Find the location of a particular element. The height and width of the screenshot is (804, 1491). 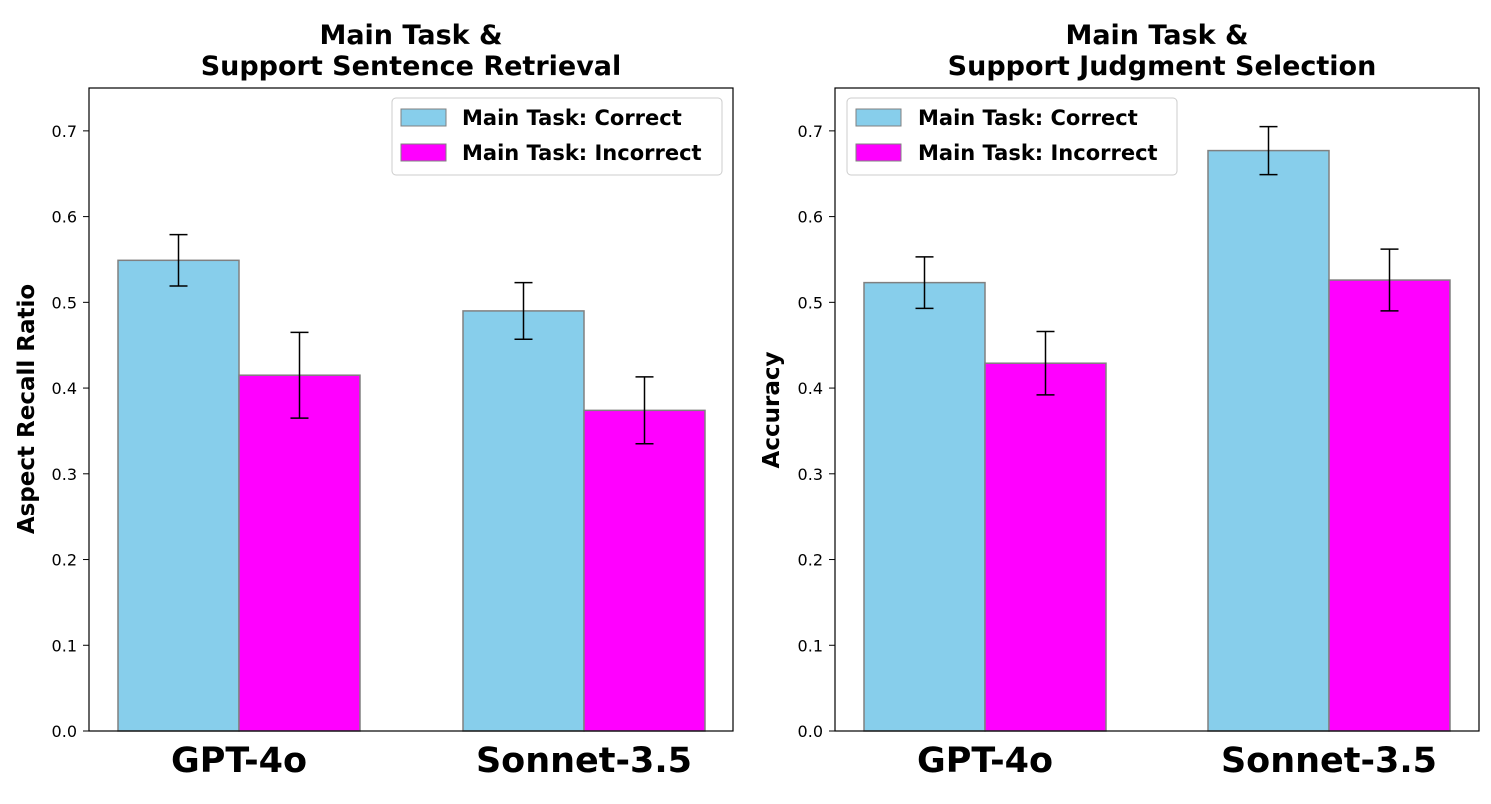

chart-title-line2: Support Judgment Selection is located at coordinates (1162, 66).